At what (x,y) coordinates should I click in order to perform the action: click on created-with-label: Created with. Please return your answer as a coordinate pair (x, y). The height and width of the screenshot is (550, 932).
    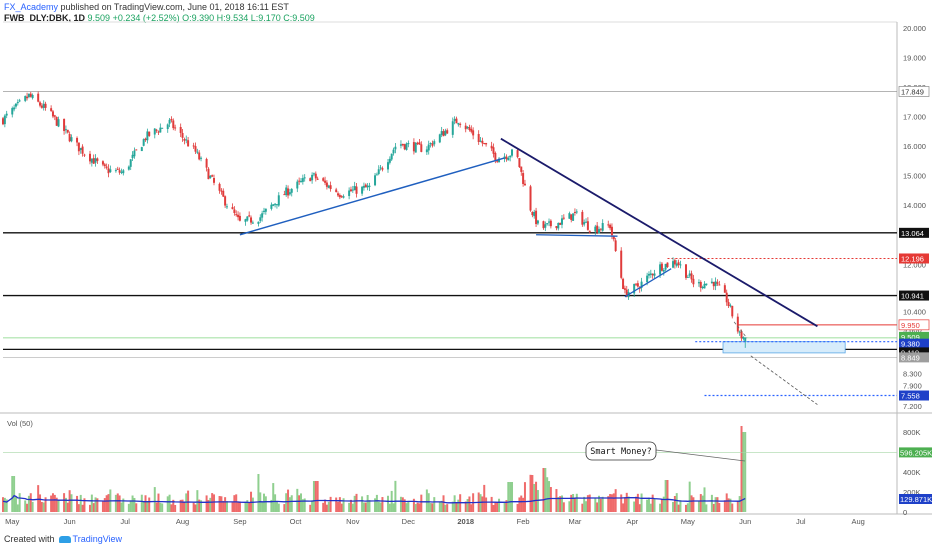
    Looking at the image, I should click on (29, 539).